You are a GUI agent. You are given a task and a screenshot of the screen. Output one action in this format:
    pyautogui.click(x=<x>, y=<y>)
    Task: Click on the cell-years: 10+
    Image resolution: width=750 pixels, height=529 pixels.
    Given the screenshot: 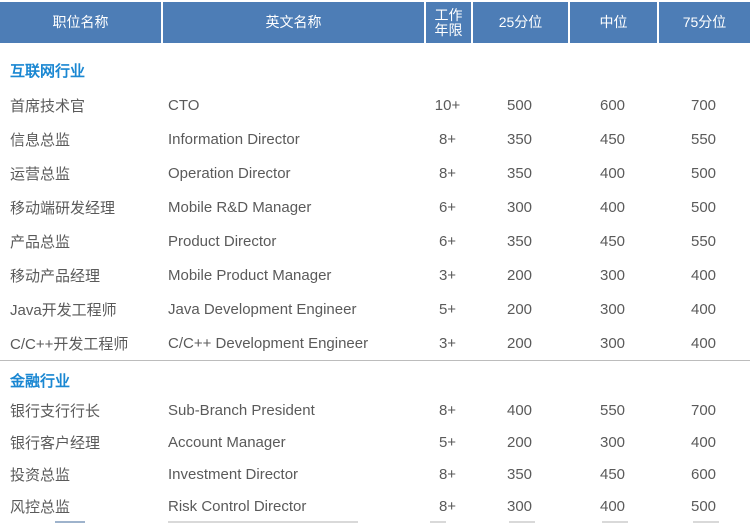 What is the action you would take?
    pyautogui.click(x=447, y=105)
    